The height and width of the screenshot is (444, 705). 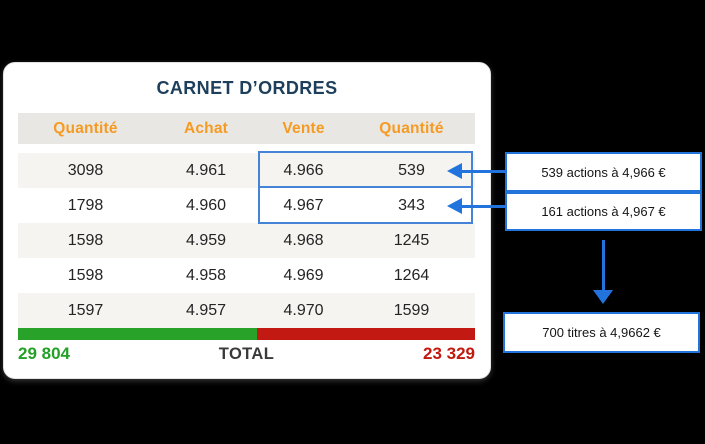 I want to click on table-cell: 4.960, so click(x=206, y=205).